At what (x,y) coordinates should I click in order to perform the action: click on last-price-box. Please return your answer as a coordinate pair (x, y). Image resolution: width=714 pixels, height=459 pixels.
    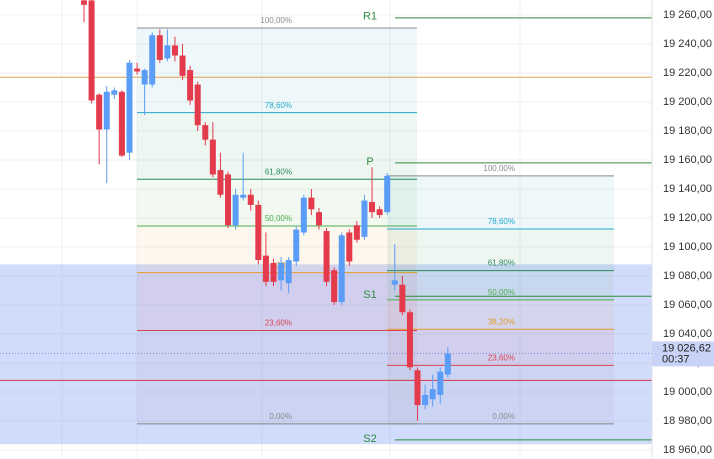
    Looking at the image, I should click on (683, 354).